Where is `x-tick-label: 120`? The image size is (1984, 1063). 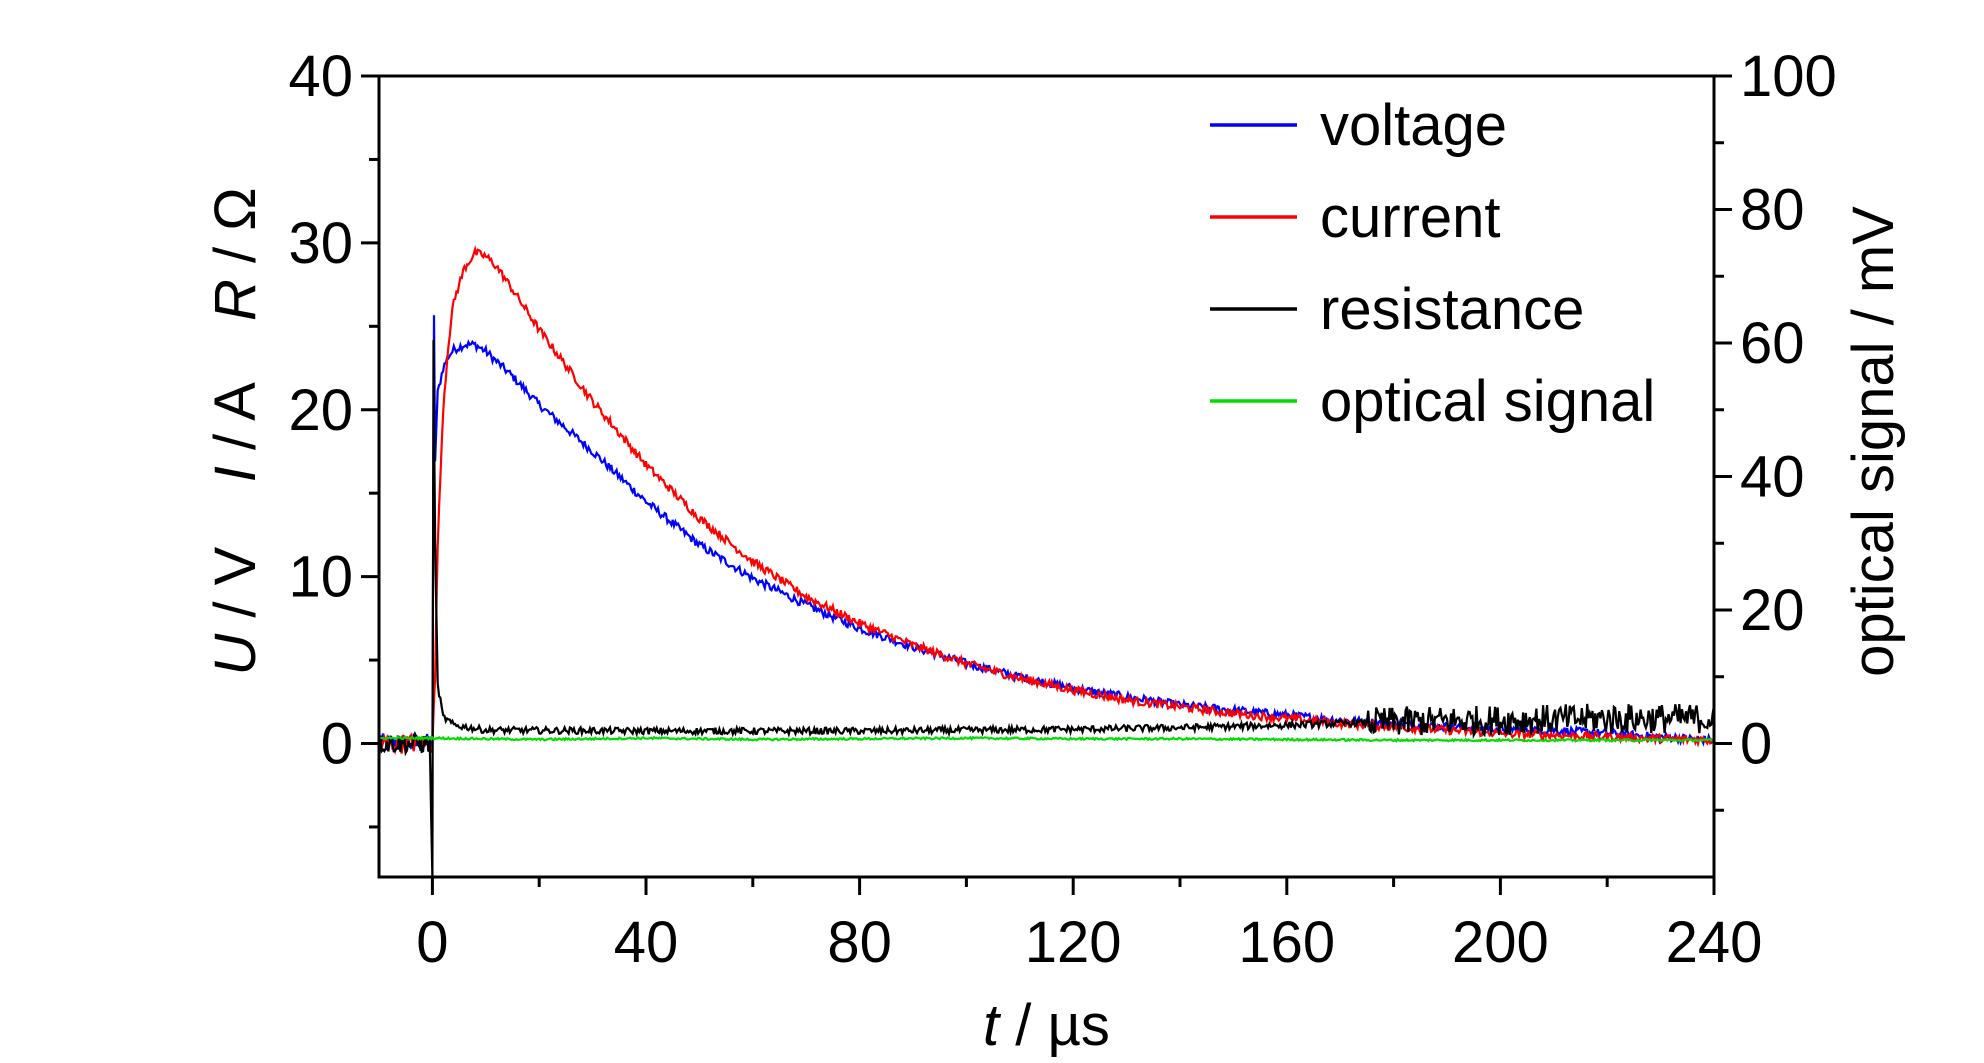
x-tick-label: 120 is located at coordinates (1073, 942).